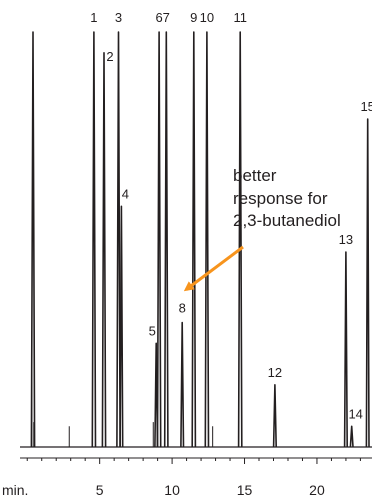 Image resolution: width=372 pixels, height=500 pixels. Describe the element at coordinates (196, 477) in the screenshot. I see `x-axis: 5 10 15 20` at that location.